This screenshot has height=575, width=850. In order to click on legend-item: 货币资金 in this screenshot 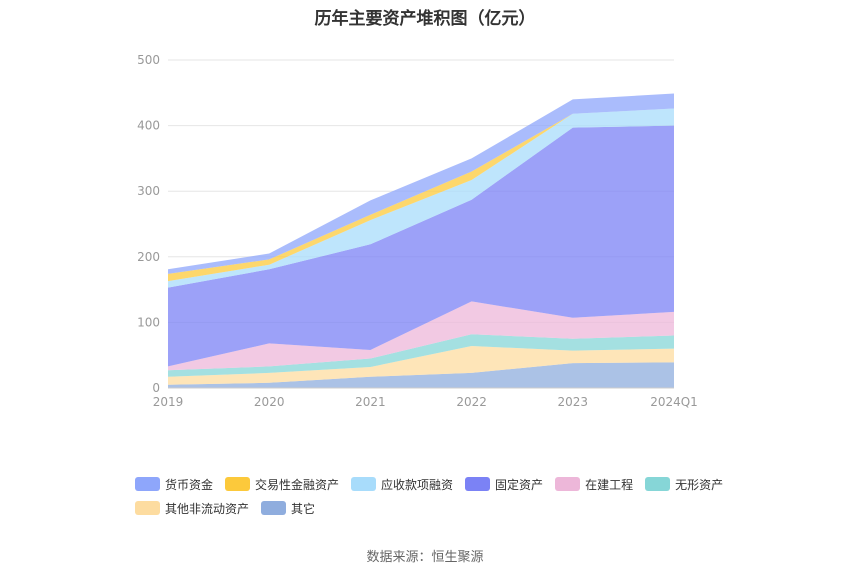, I will do `click(174, 484)`.